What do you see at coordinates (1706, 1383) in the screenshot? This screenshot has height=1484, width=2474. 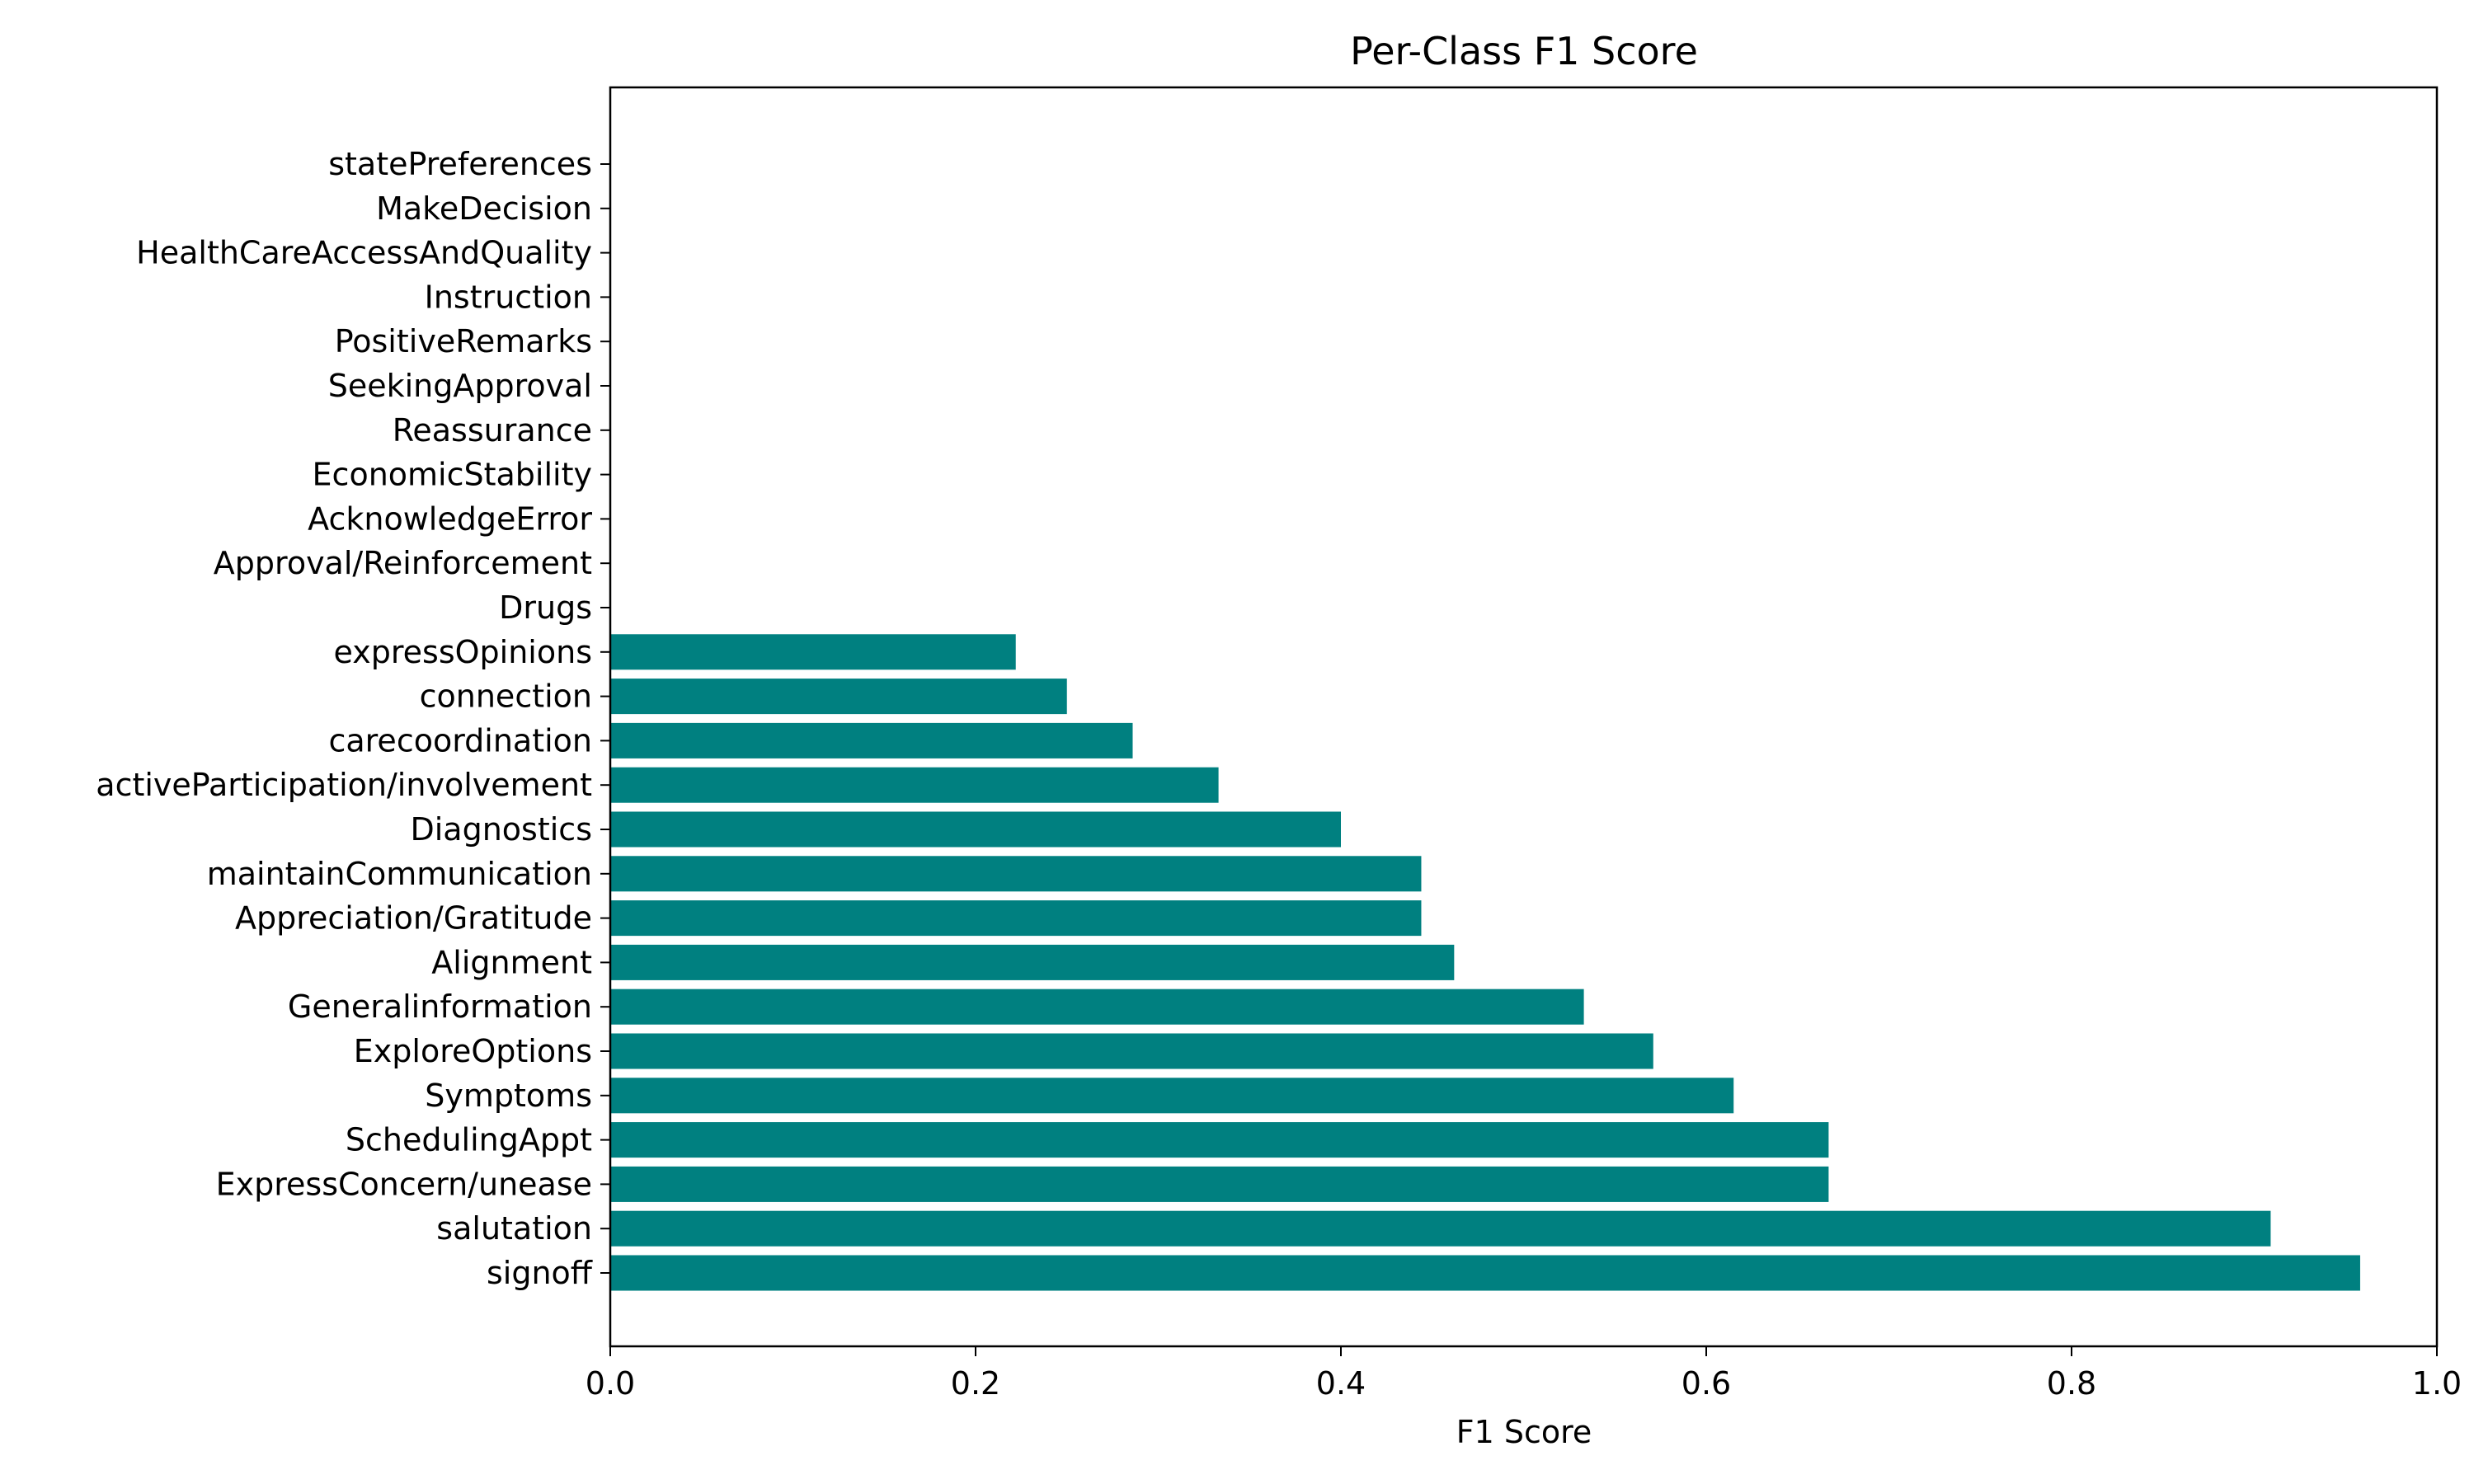 I see `x-tick-label-3: 0.6` at bounding box center [1706, 1383].